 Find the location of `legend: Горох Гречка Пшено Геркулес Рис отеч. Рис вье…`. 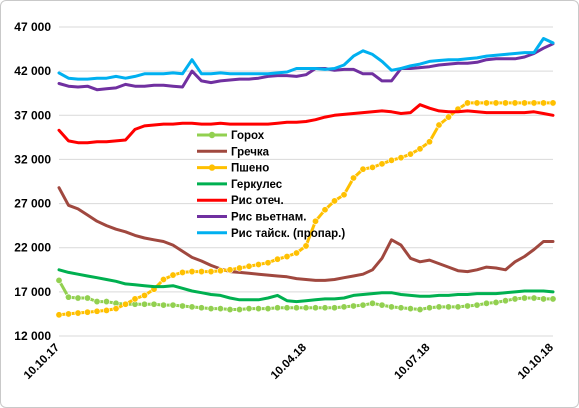

legend: Горох Гречка Пшено Геркулес Рис отеч. Рис вье… is located at coordinates (271, 185).